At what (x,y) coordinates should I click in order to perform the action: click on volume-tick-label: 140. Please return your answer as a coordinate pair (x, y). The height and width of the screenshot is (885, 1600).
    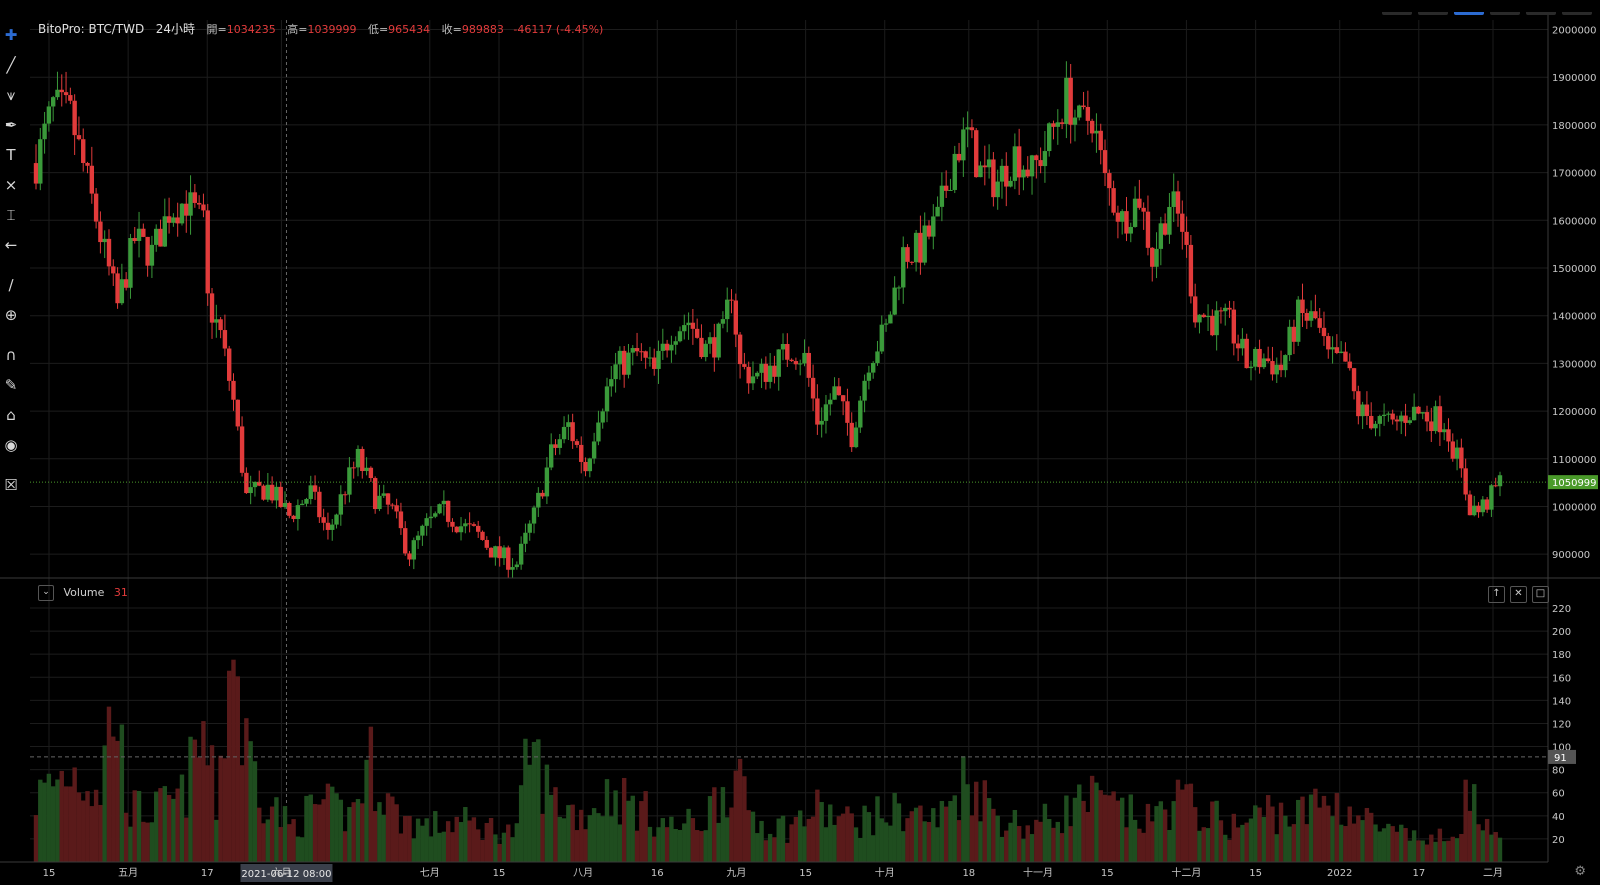
    Looking at the image, I should click on (1561, 701).